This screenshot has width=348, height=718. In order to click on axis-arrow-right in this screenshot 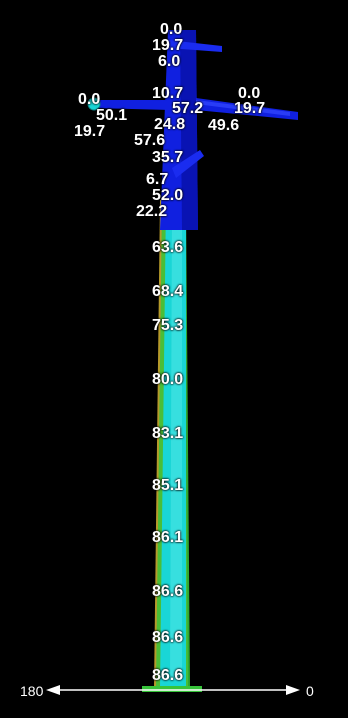, I will do `click(293, 690)`.